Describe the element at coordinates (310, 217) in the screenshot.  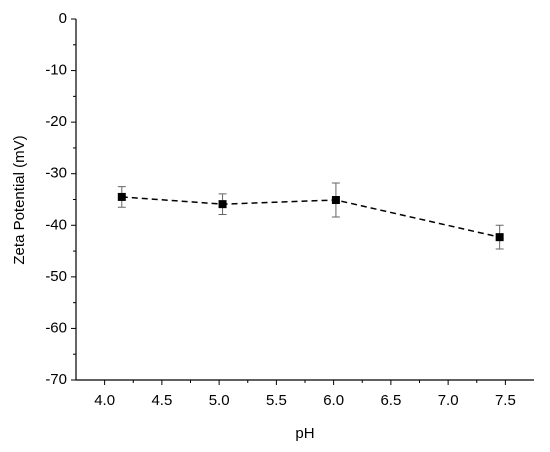
I see `data-line` at that location.